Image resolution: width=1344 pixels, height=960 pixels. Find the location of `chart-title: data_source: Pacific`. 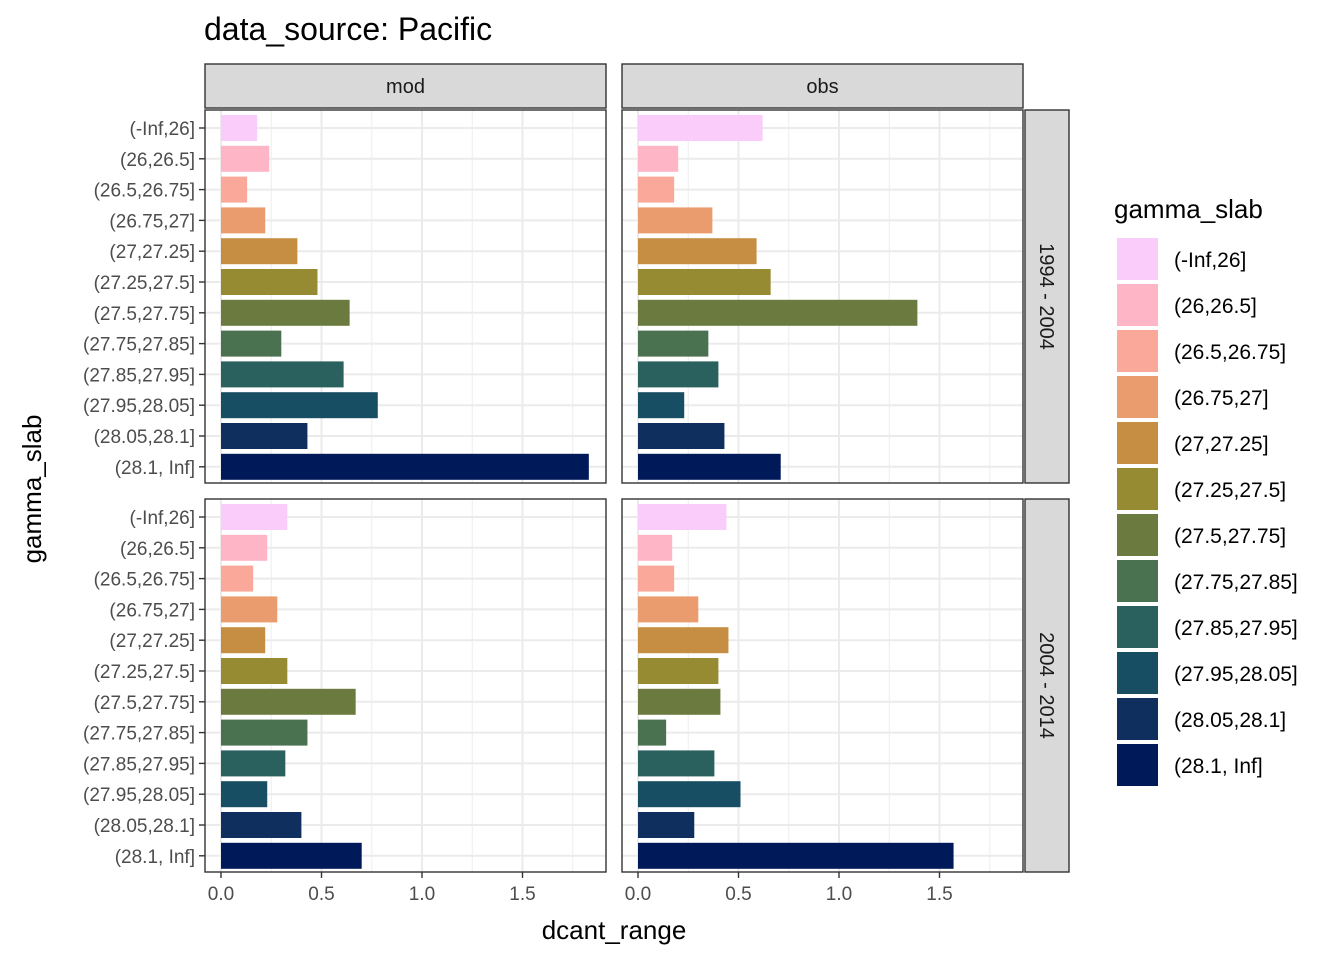

chart-title: data_source: Pacific is located at coordinates (348, 29).